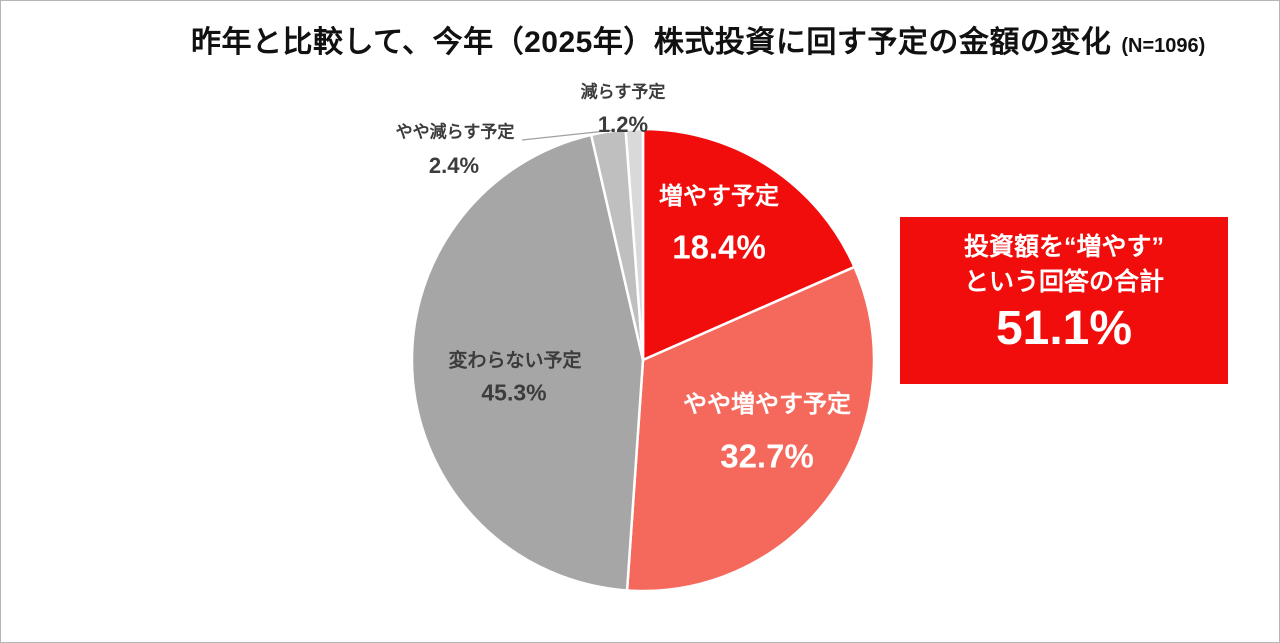 This screenshot has height=643, width=1280. Describe the element at coordinates (767, 456) in the screenshot. I see `slice-value-yaya-fuyasu: 32.7%` at that location.